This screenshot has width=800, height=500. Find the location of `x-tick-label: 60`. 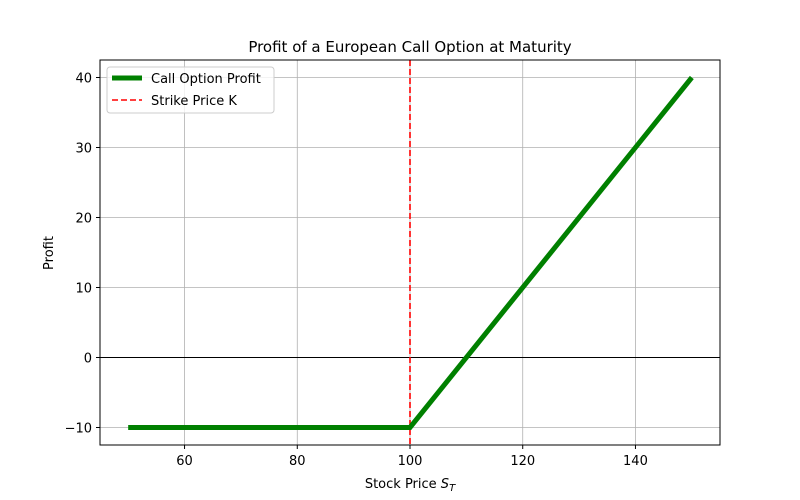

x-tick-label: 60 is located at coordinates (184, 461).